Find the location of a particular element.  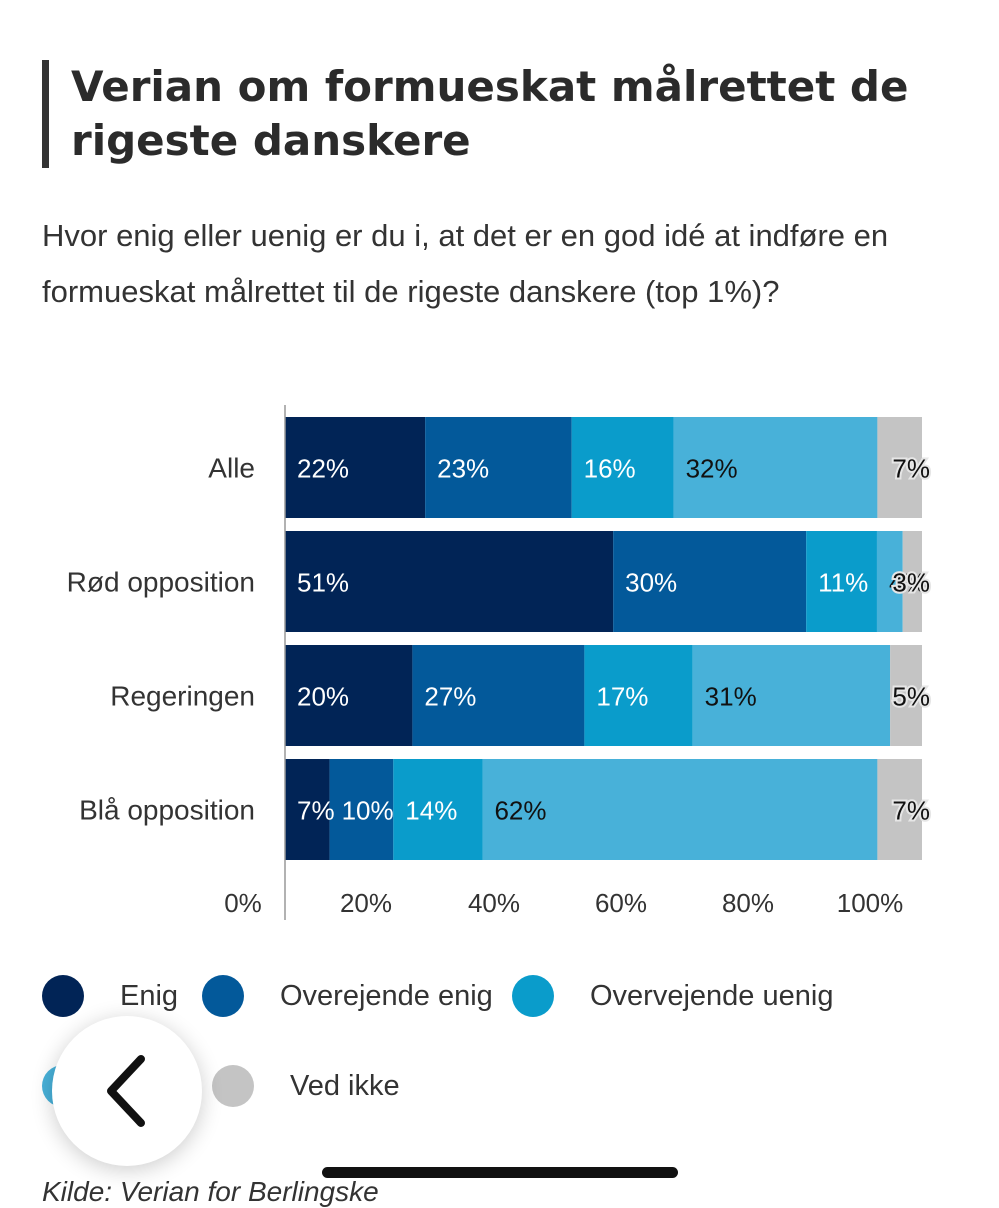

value-label: 22% is located at coordinates (323, 469).